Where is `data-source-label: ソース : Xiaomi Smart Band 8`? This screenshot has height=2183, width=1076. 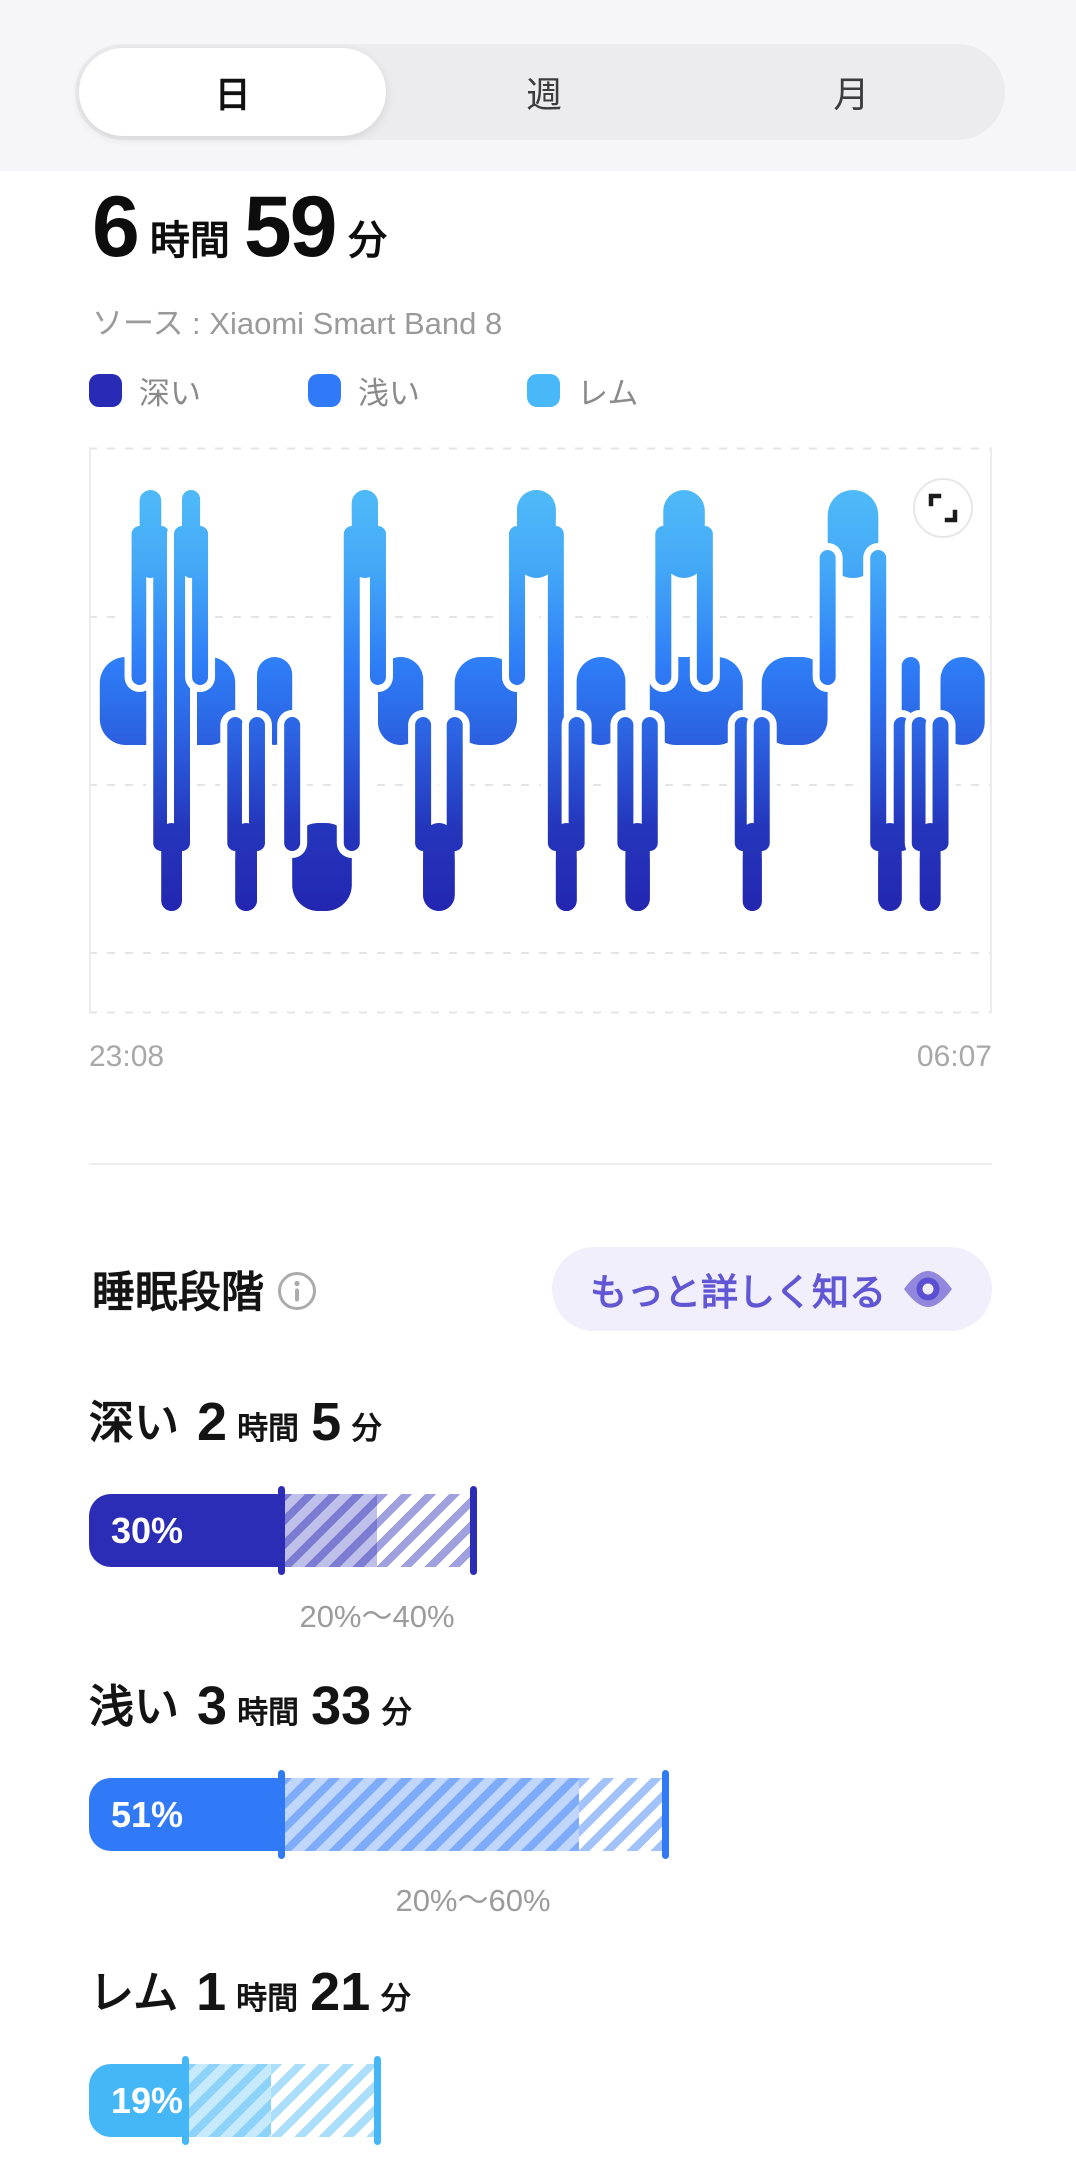 data-source-label: ソース : Xiaomi Smart Band 8 is located at coordinates (297, 323).